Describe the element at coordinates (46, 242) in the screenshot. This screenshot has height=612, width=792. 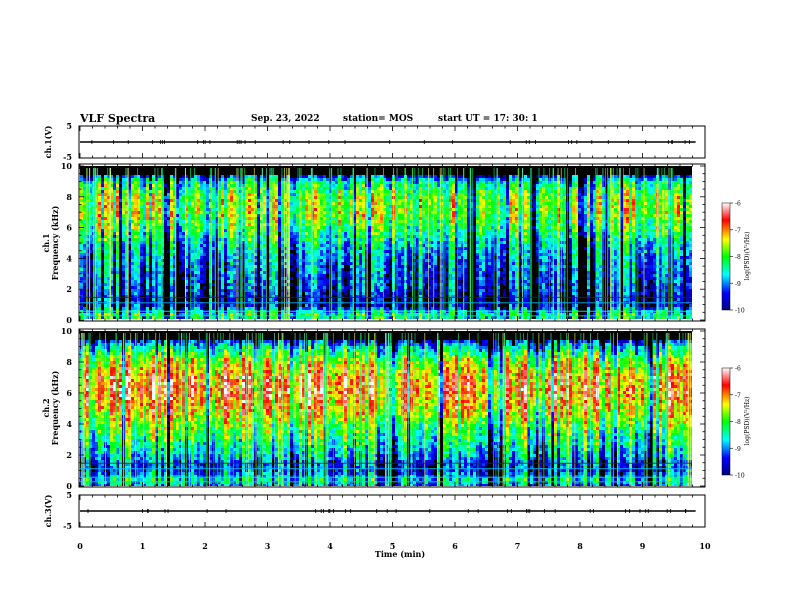
I see `ch1-spec-ylabel-1: ch.1` at that location.